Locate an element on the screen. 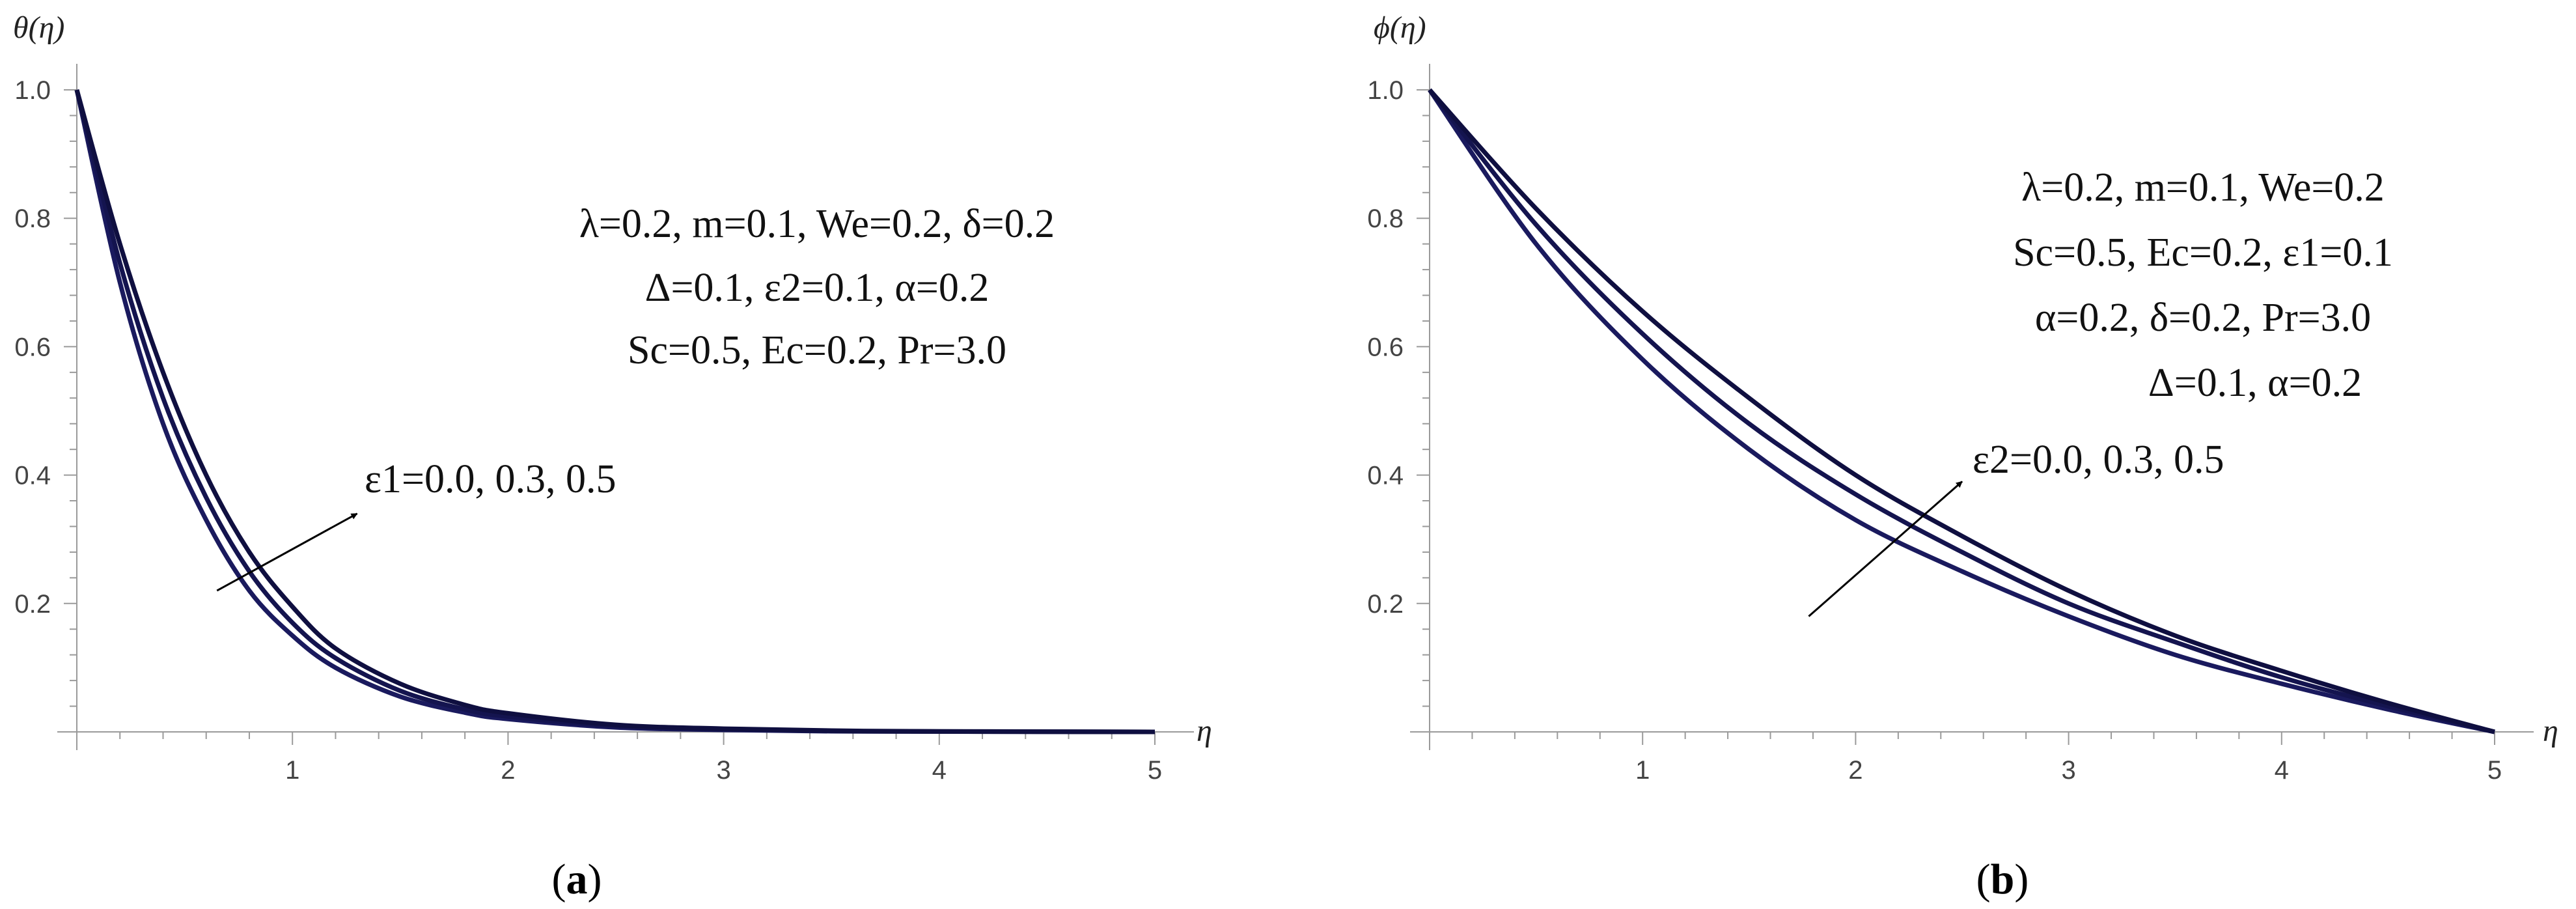  params-line-2: Sc=0.5, Ec=0.2, ε1=0.1 is located at coordinates (2203, 253).